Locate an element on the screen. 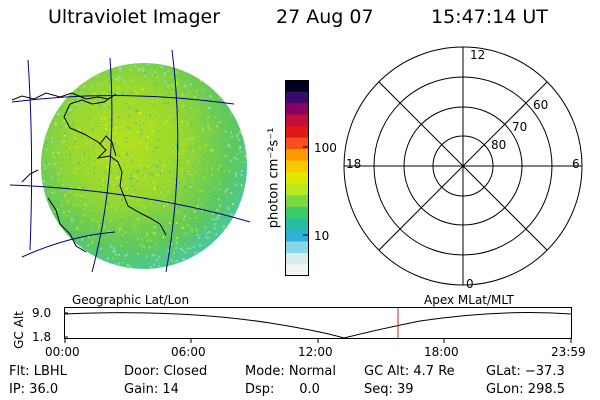  timeline-y-top: 9.0 is located at coordinates (42, 313).